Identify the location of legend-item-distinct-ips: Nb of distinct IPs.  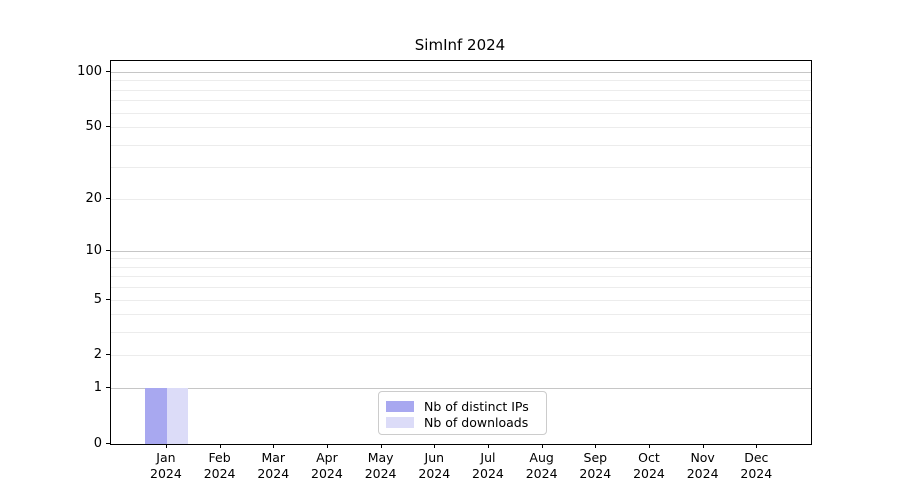
(466, 406).